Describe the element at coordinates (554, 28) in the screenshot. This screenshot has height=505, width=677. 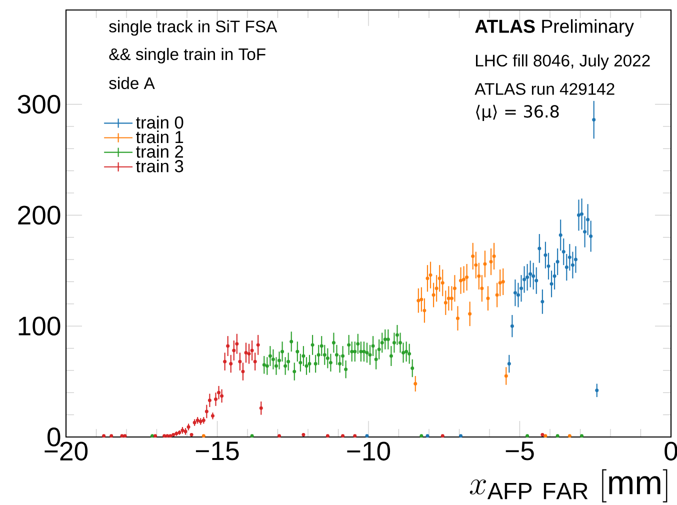
I see `annotation: ATLAS Preliminary` at that location.